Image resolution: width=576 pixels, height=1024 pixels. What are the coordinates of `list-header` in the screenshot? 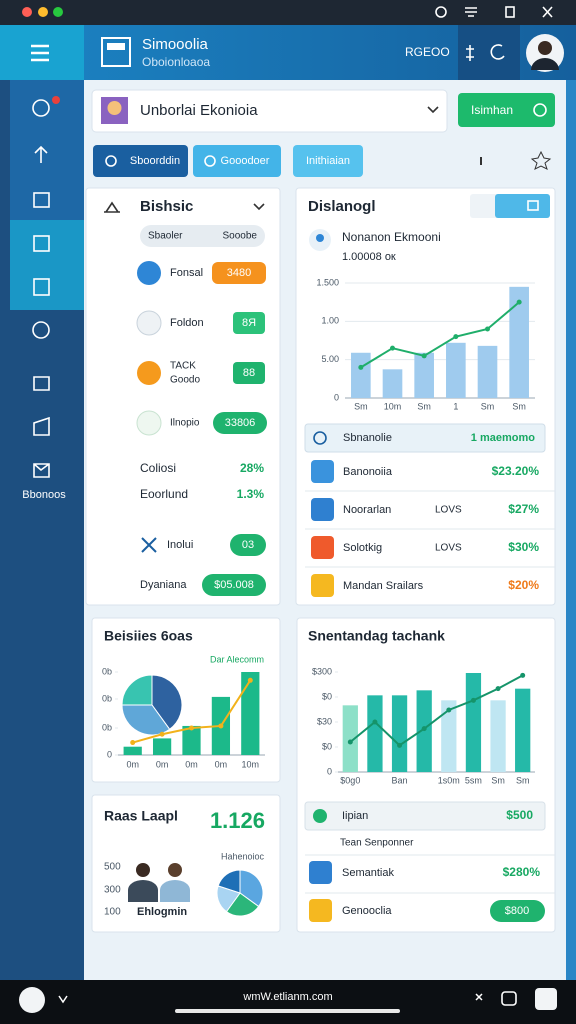 It's located at (425, 438).